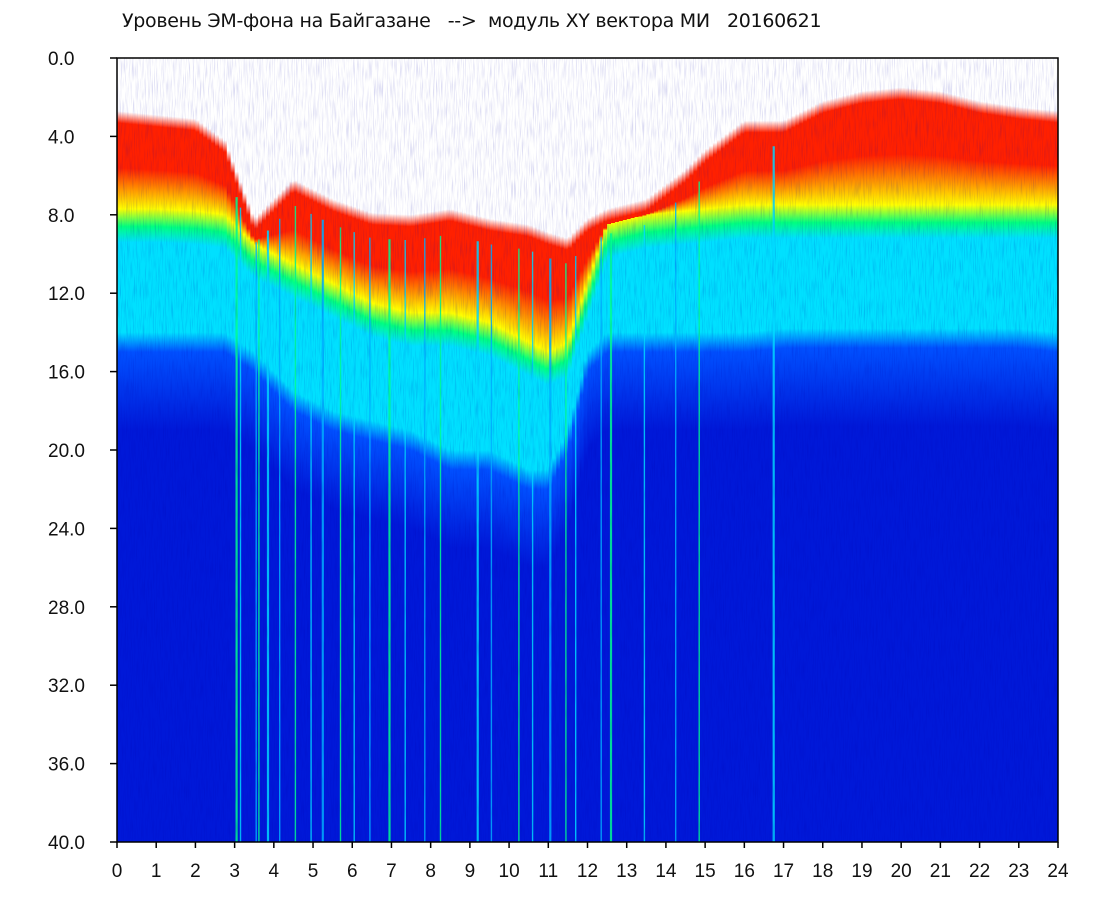  What do you see at coordinates (61, 137) in the screenshot?
I see `y-tick-label: 4.0` at bounding box center [61, 137].